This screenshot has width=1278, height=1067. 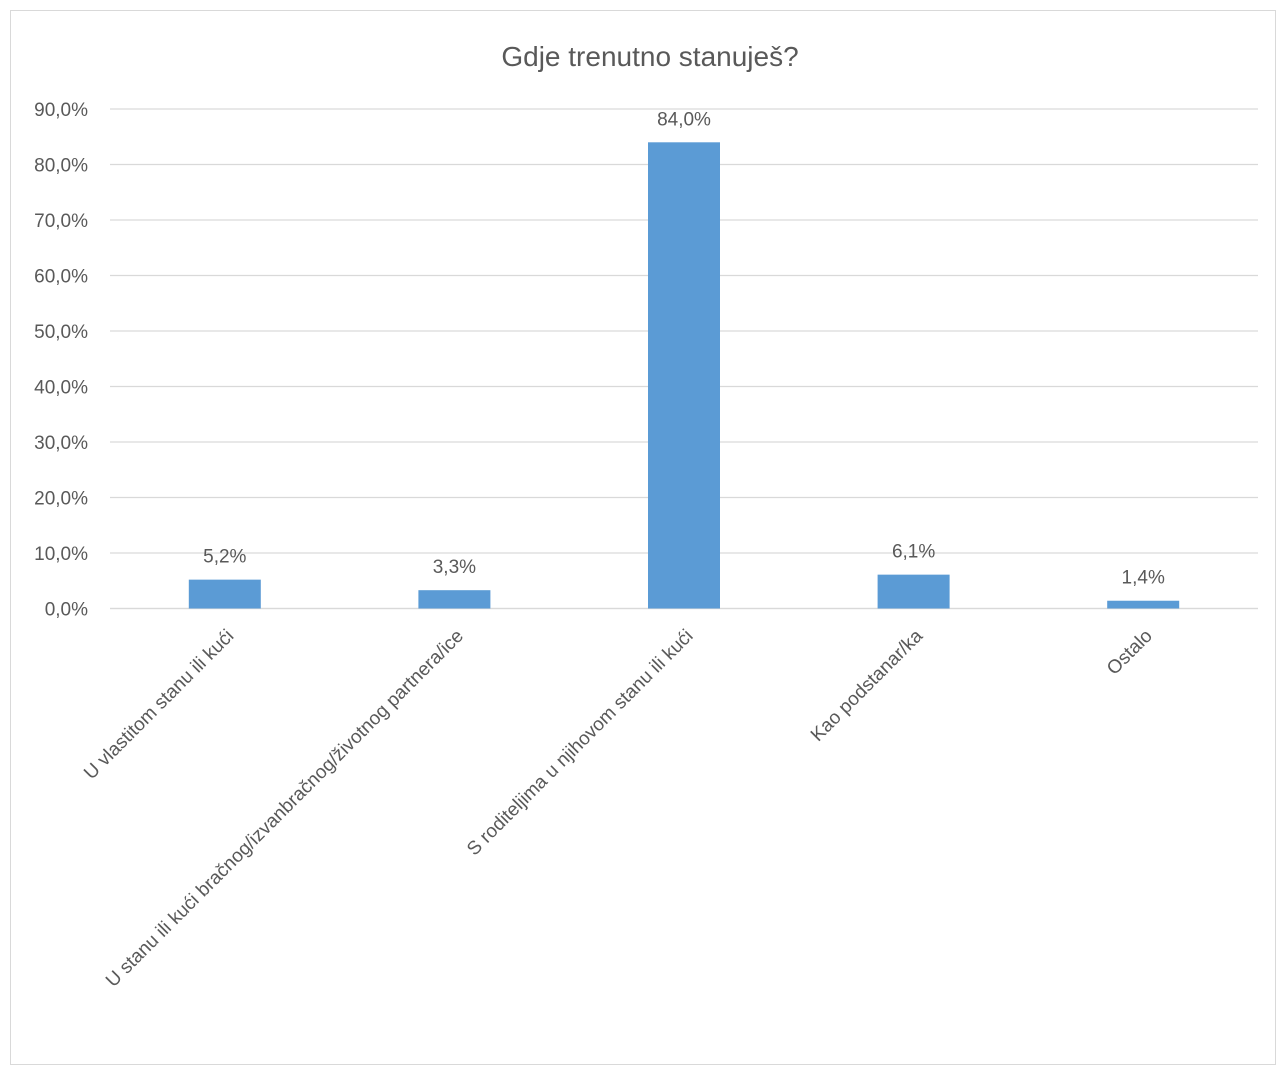 What do you see at coordinates (159, 705) in the screenshot?
I see `x-tick-label: U vlastitom stanu ili kući` at bounding box center [159, 705].